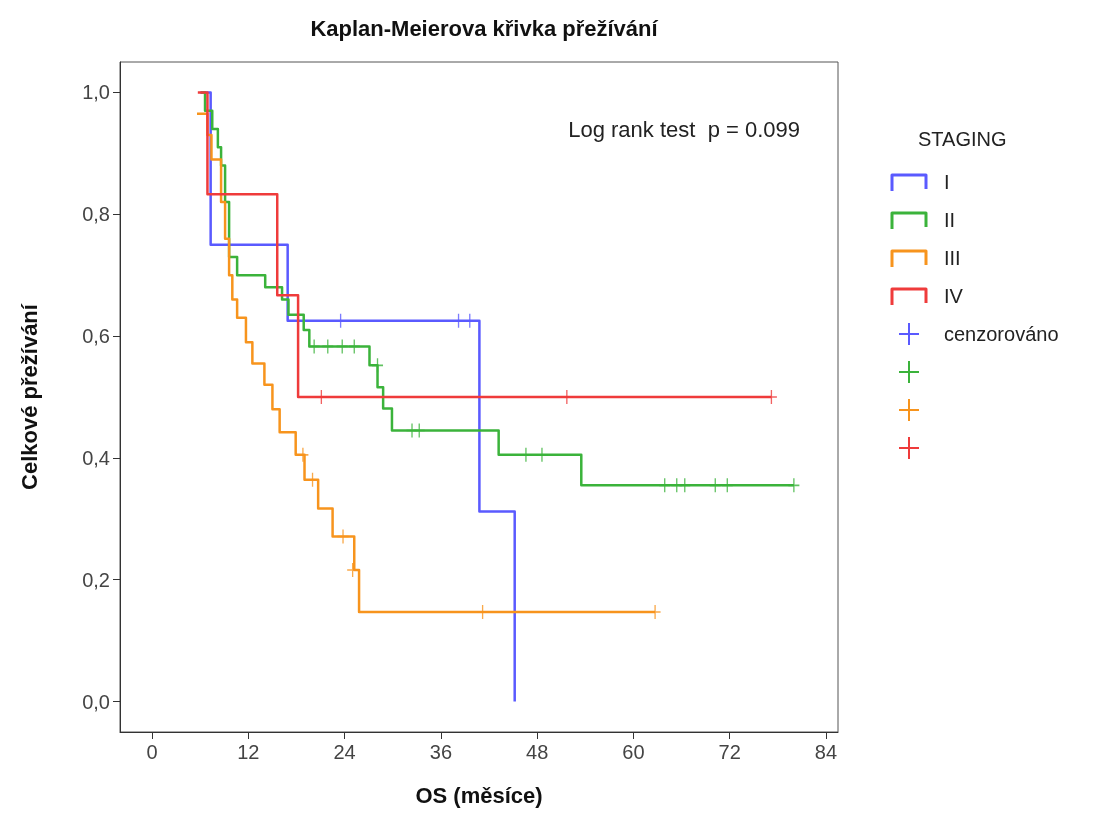  I want to click on legend-label: cenzorováno, so click(1001, 334).